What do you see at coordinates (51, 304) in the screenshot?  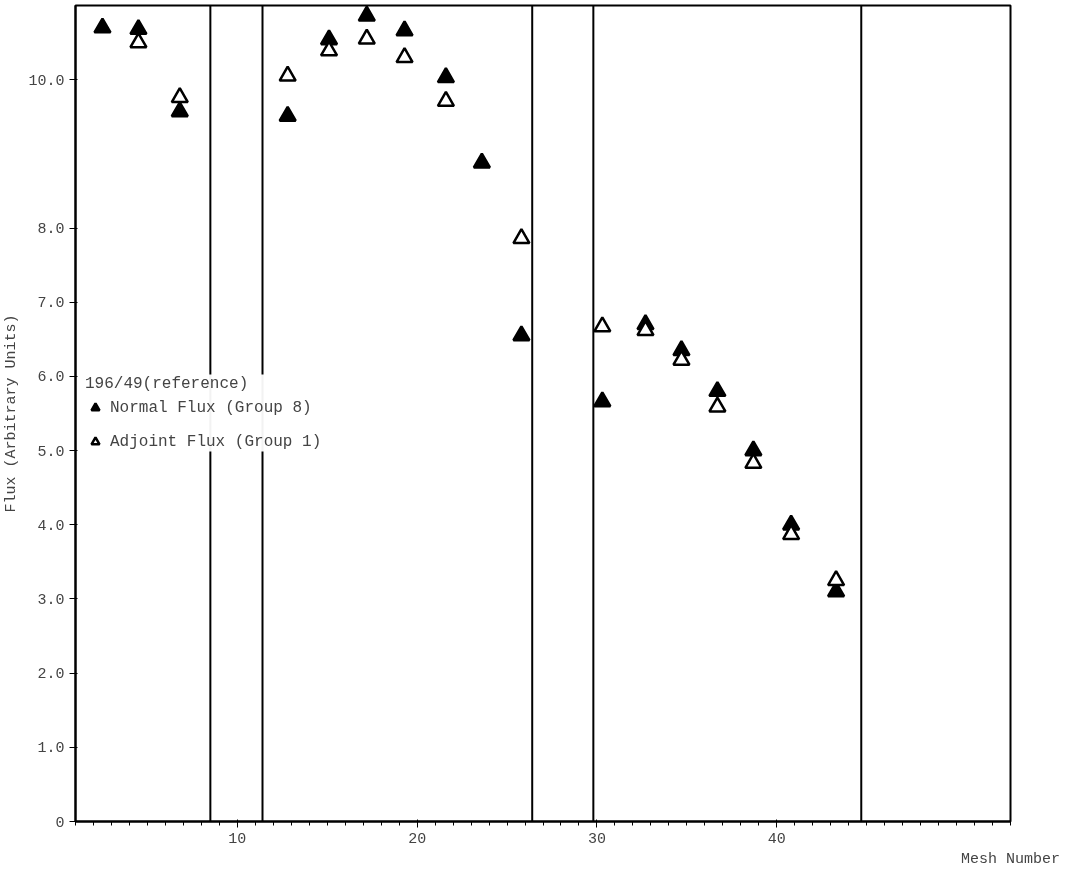 I see `y-tick-label: 7.0` at bounding box center [51, 304].